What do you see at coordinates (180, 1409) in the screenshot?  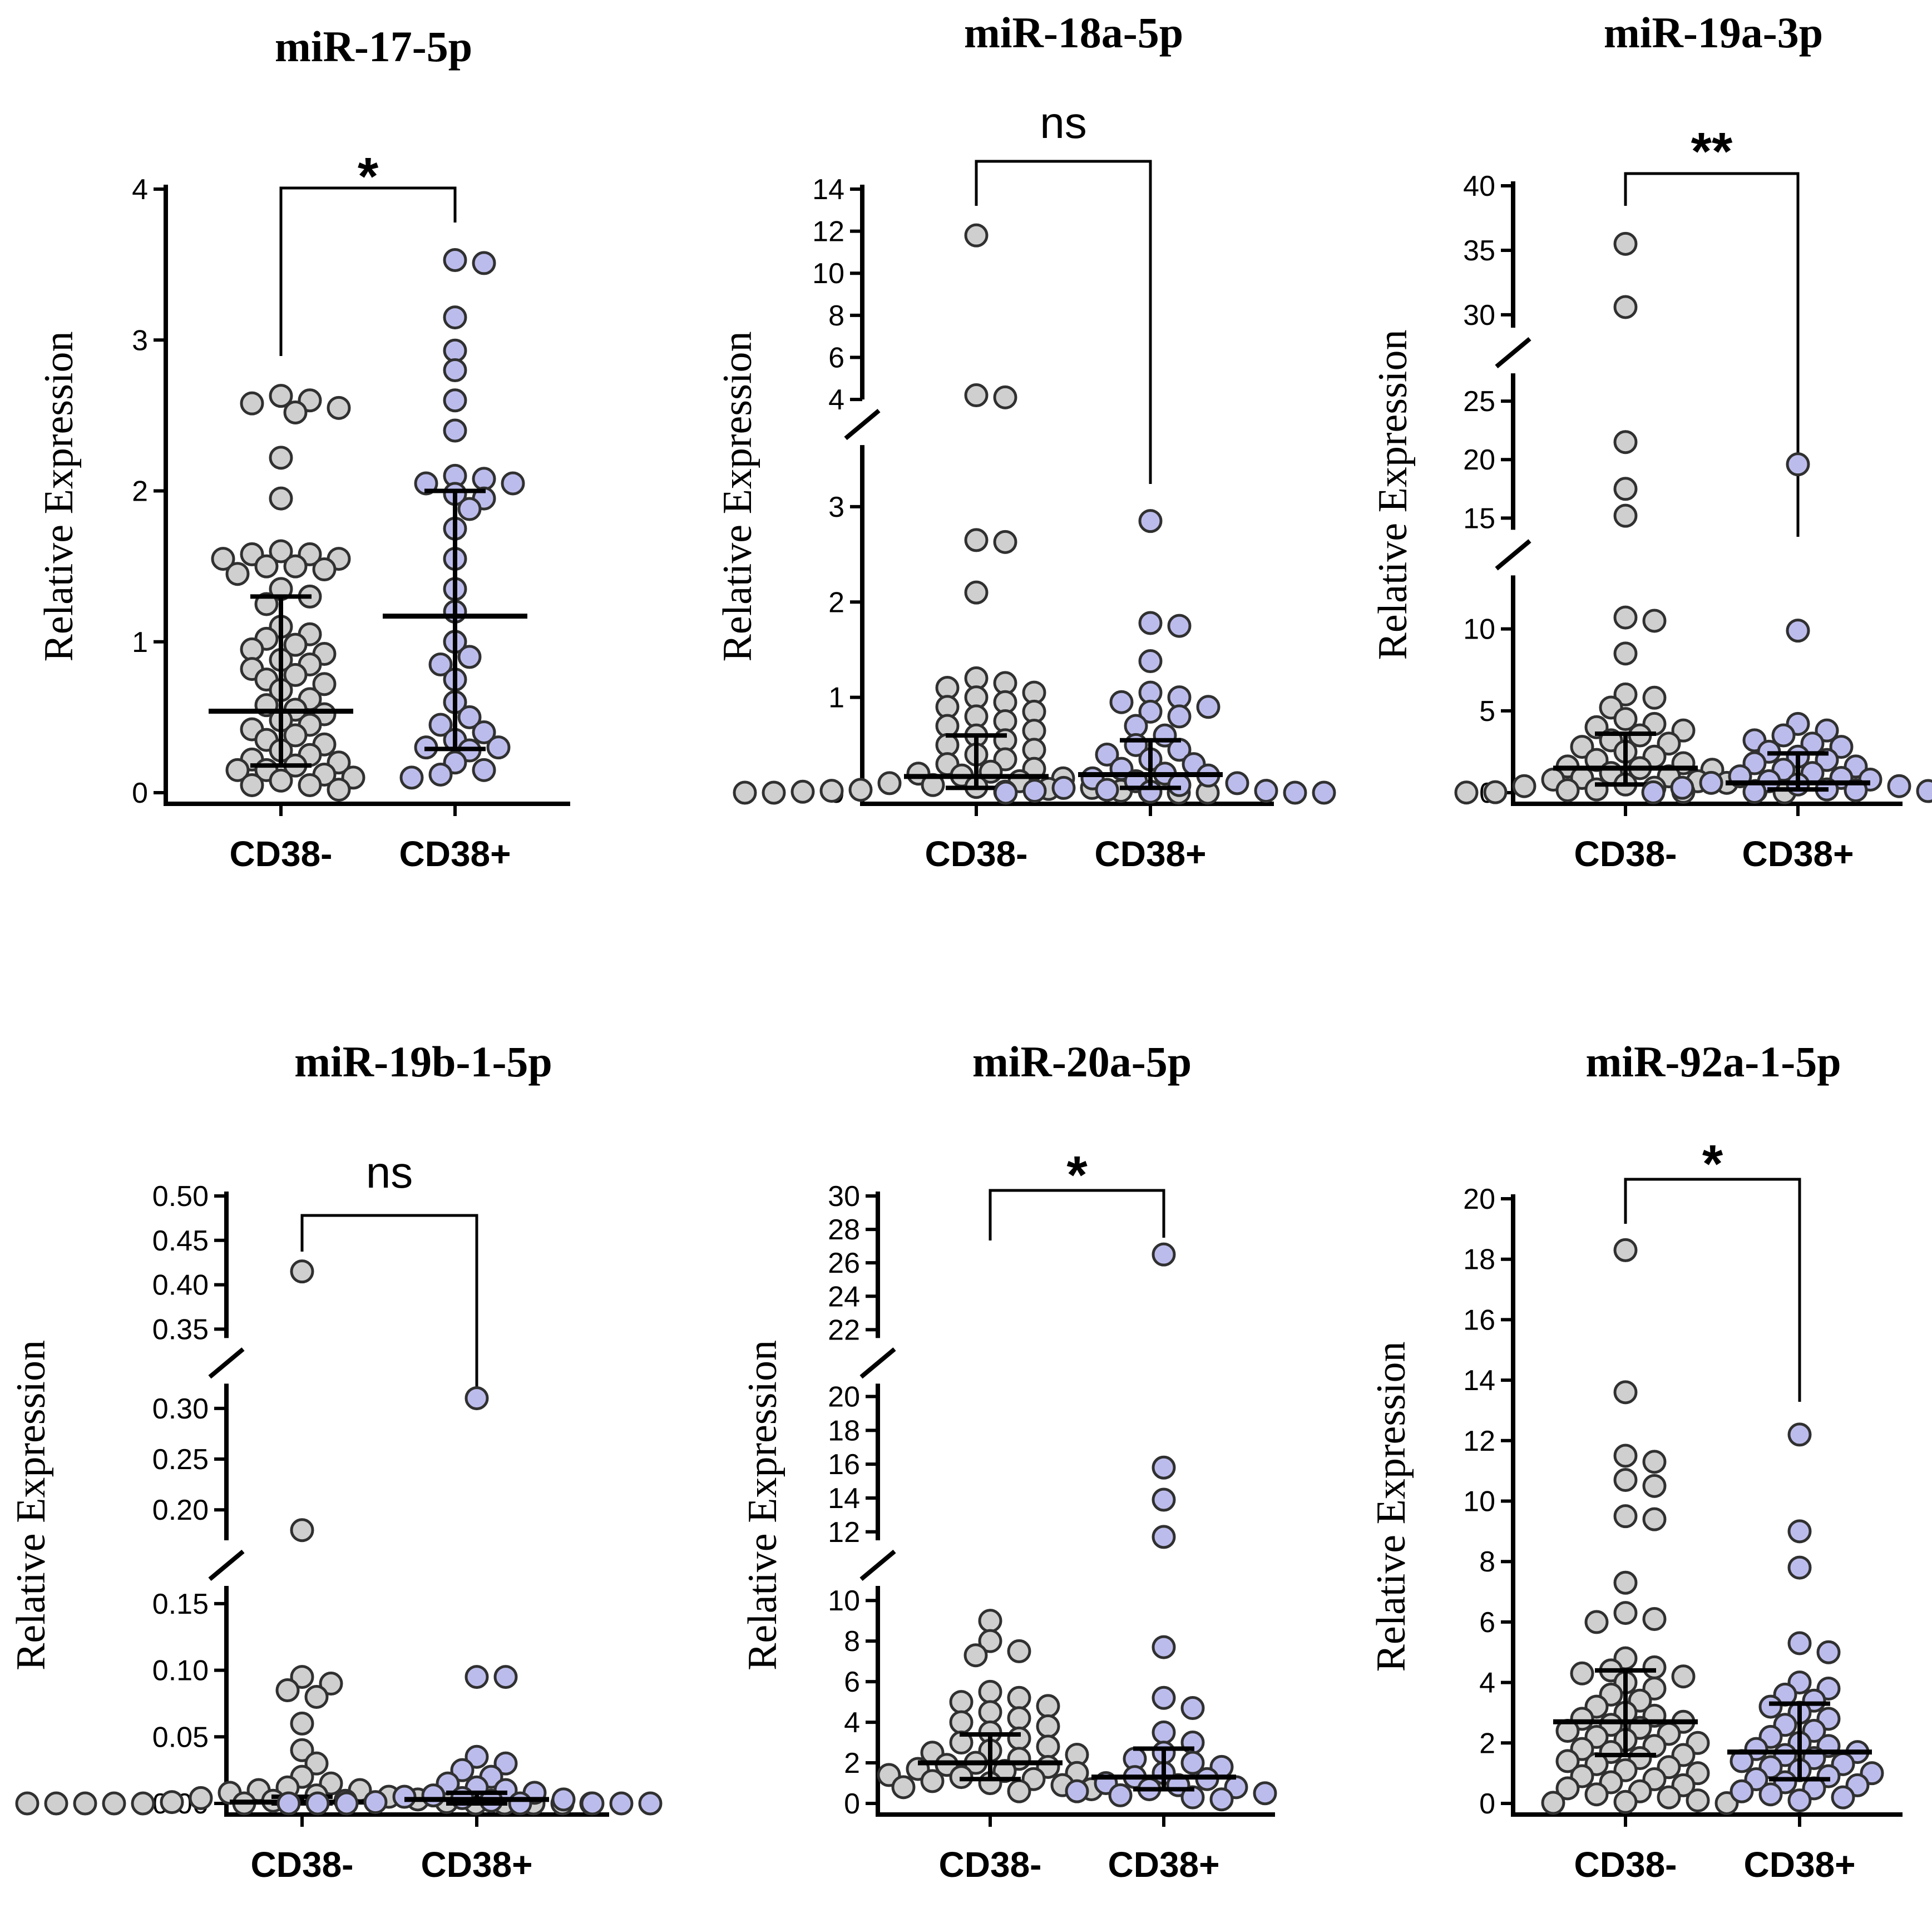 I see `y-tick-label: 0.30` at bounding box center [180, 1409].